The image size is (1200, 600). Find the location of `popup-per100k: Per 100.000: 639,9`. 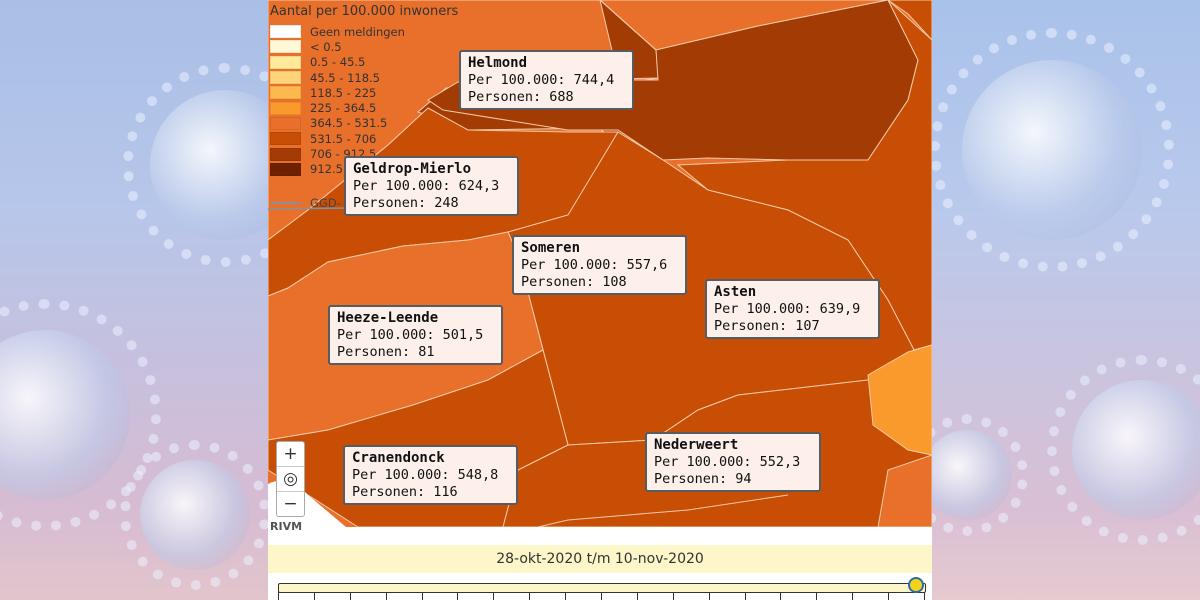

popup-per100k: Per 100.000: 639,9 is located at coordinates (787, 309).